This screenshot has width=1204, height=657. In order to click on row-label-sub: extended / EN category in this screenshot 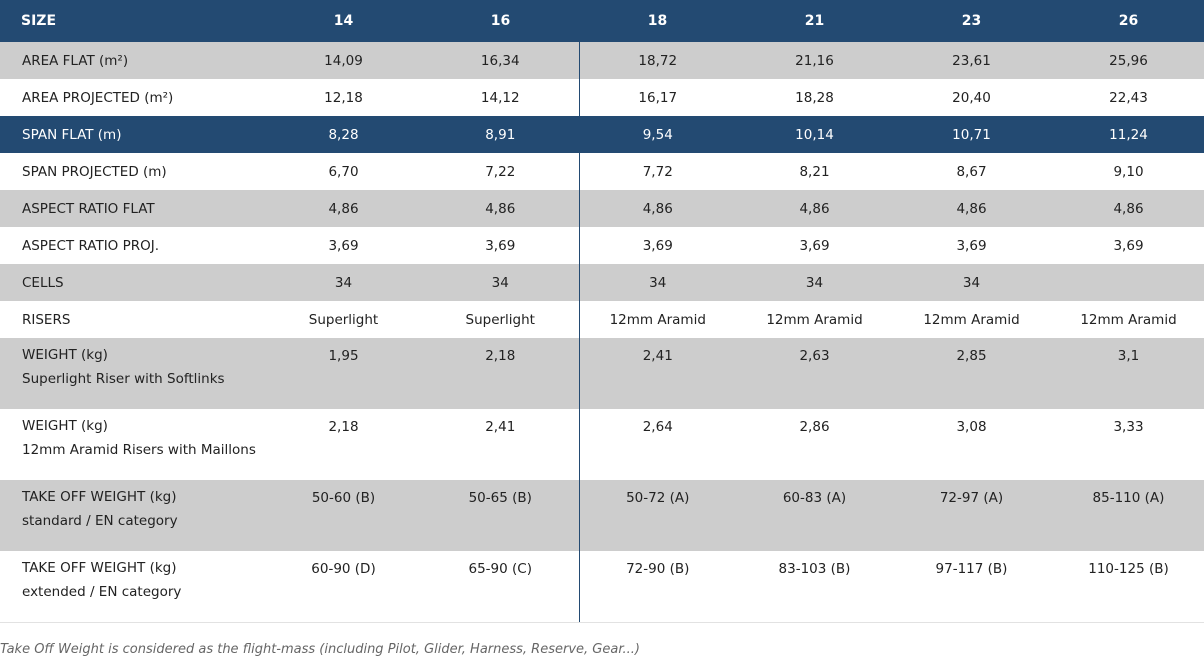, I will do `click(102, 592)`.